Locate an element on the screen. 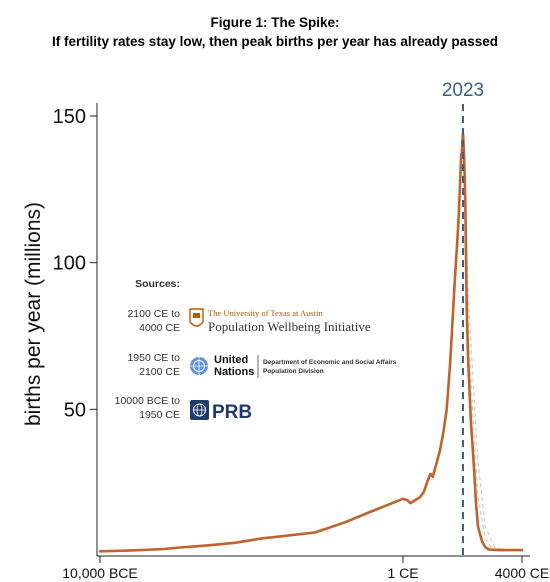  source-range-line1: 10000 BCE to is located at coordinates (148, 401).